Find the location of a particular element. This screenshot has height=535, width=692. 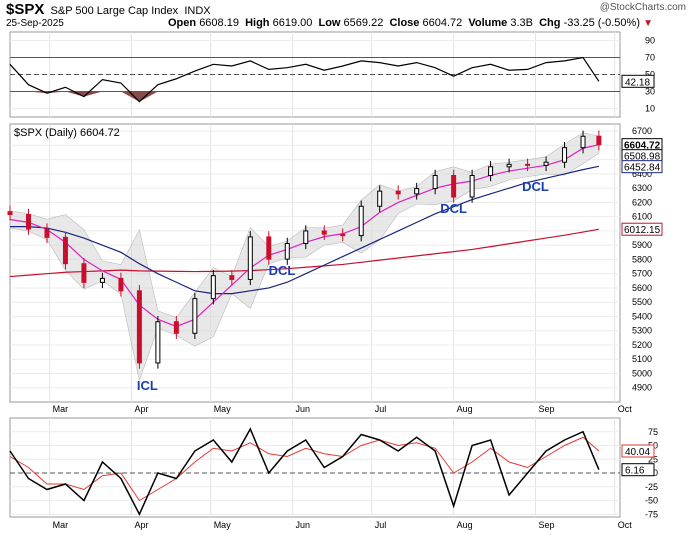

price-y-tick-label: 6200 is located at coordinates (642, 202).